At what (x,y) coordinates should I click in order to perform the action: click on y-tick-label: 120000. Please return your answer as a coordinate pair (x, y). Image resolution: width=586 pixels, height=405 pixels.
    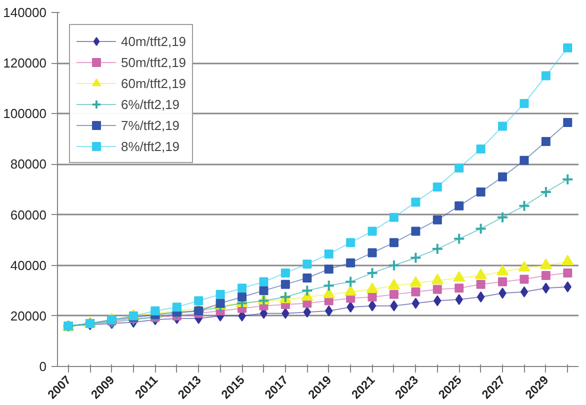
    Looking at the image, I should click on (25, 63).